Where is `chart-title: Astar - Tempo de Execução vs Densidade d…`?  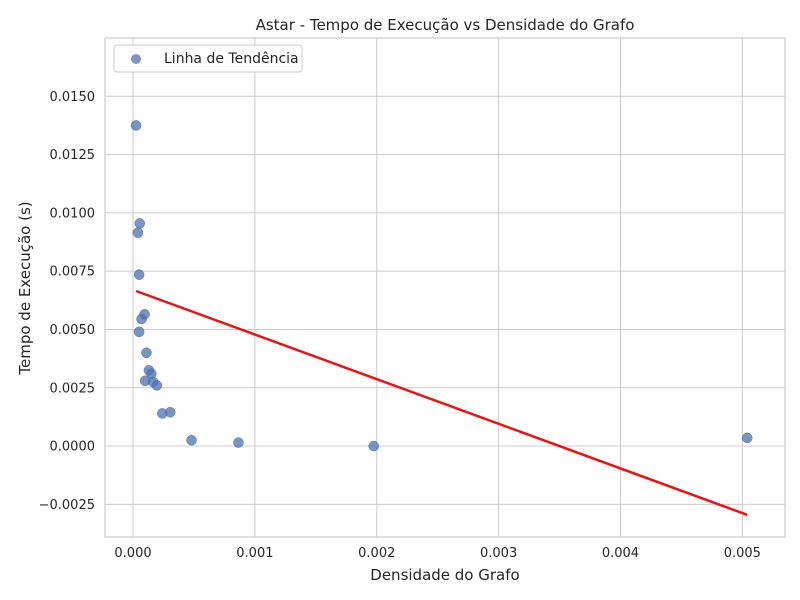 chart-title: Astar - Tempo de Execução vs Densidade d… is located at coordinates (445, 25).